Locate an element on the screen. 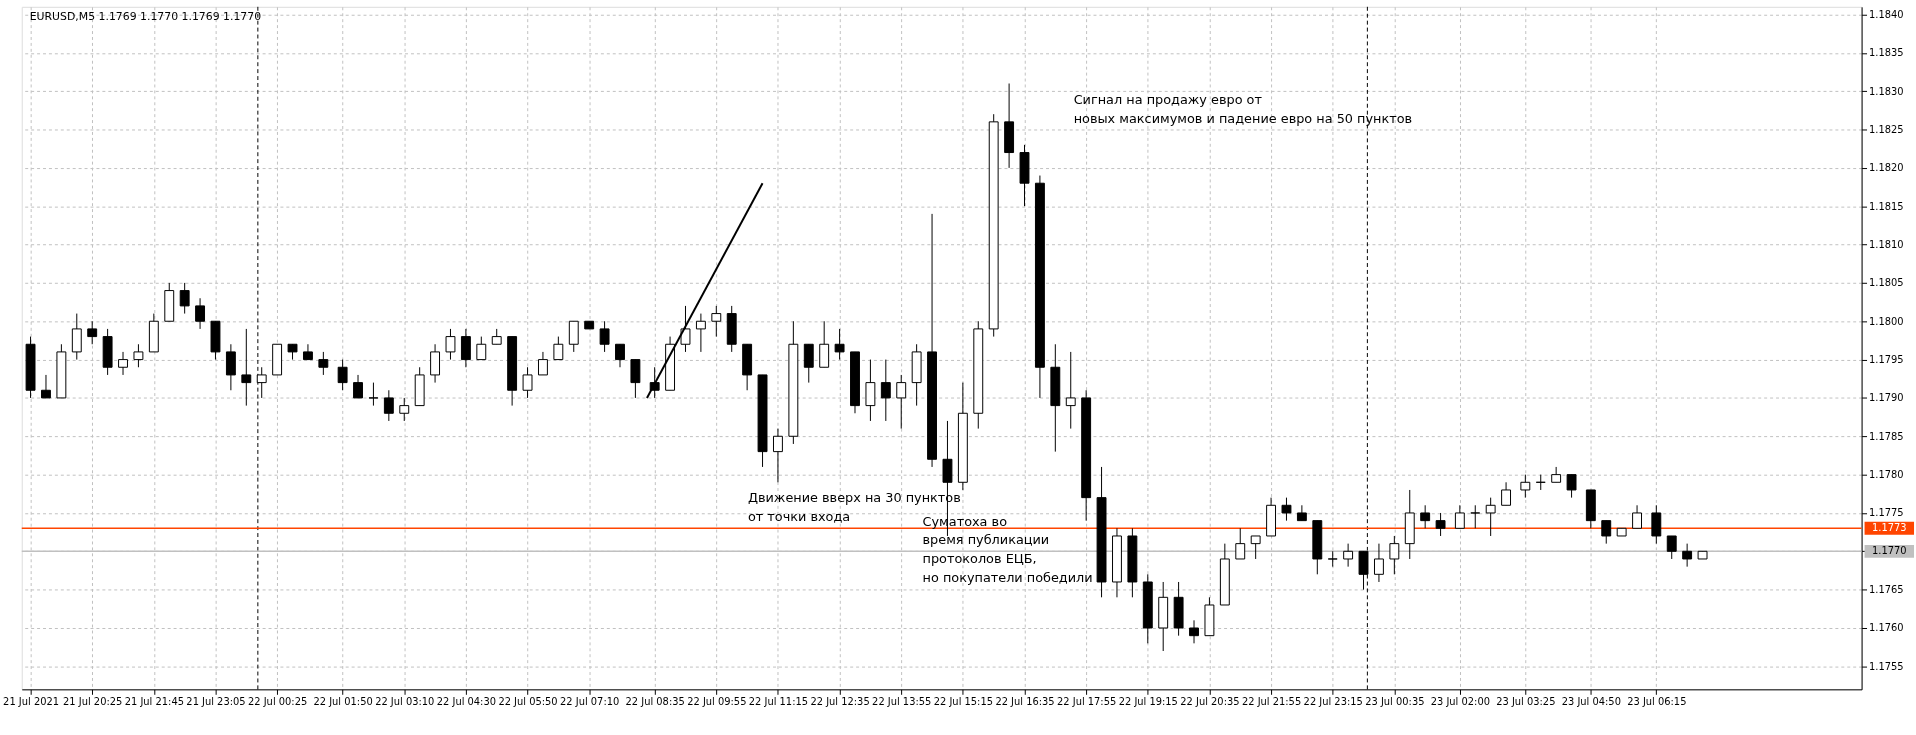 The image size is (1916, 735). annotation: Сигнал на продажу евро от новых максимумов и падение евро на 50 пунктов is located at coordinates (1243, 109).